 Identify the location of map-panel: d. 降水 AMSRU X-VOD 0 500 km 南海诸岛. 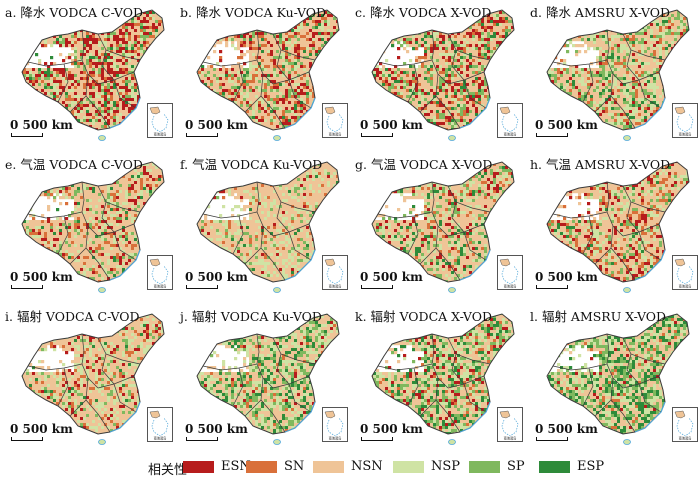
(613, 75).